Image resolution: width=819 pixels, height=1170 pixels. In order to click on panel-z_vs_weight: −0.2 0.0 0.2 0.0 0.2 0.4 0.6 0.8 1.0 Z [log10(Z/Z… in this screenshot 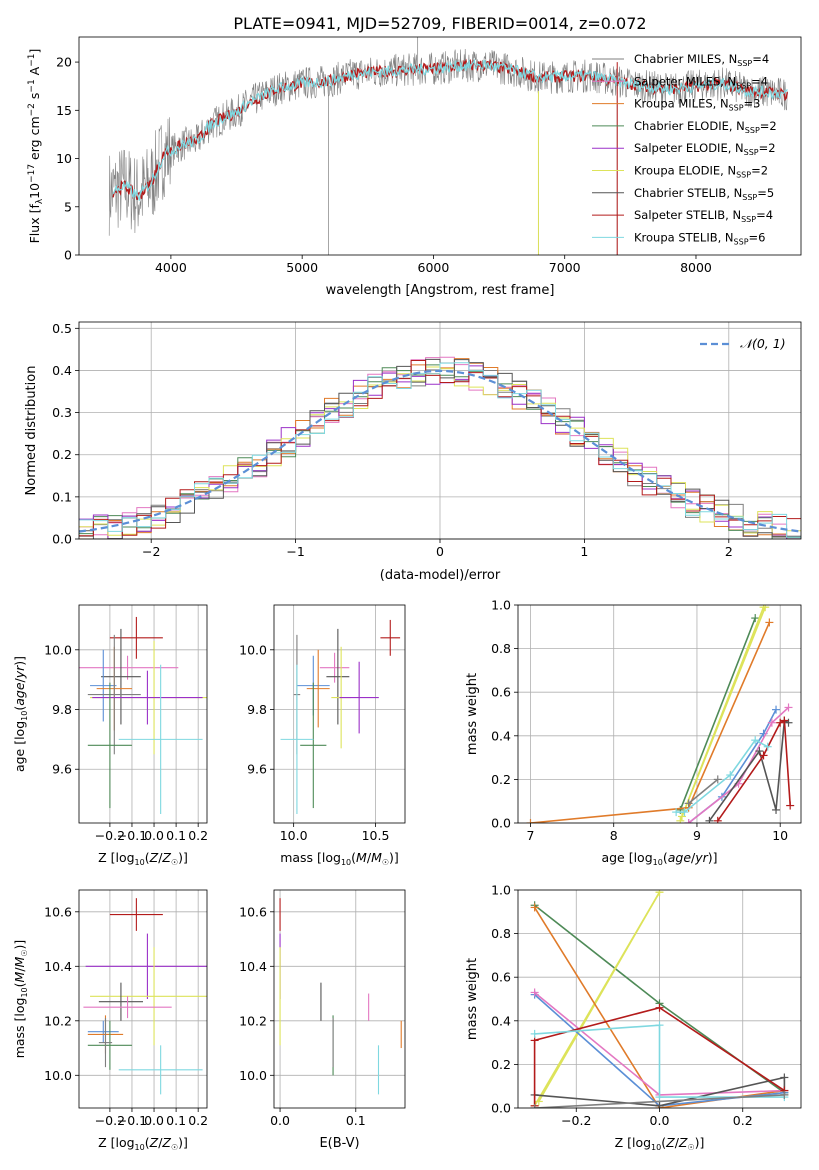, I will do `click(633, 1017)`.